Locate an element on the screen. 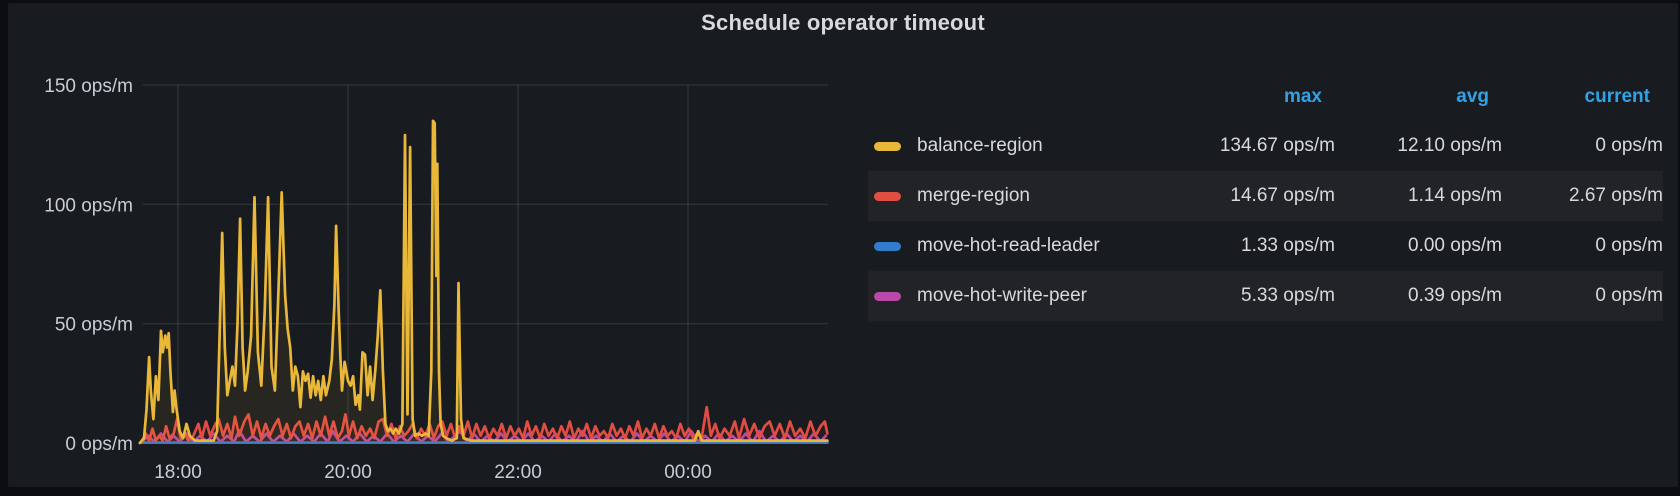 This screenshot has width=1680, height=496. legend-max-value: 134.67 ops/m is located at coordinates (1277, 145).